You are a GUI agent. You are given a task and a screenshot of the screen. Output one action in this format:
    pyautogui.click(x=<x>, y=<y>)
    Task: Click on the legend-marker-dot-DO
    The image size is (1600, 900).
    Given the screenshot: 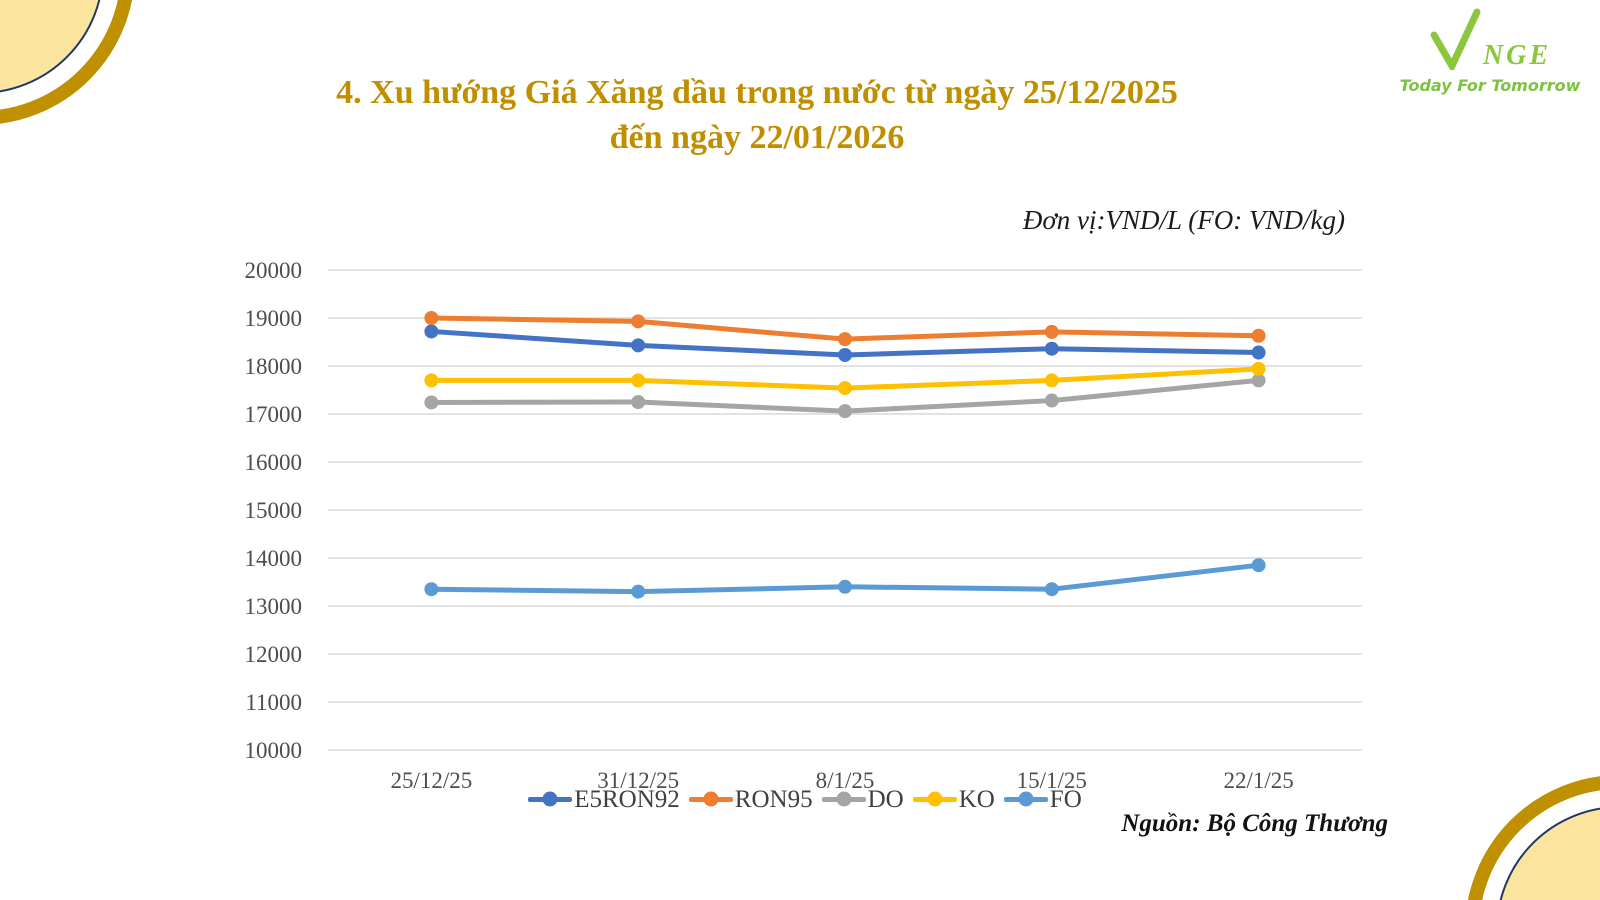 What is the action you would take?
    pyautogui.click(x=844, y=799)
    